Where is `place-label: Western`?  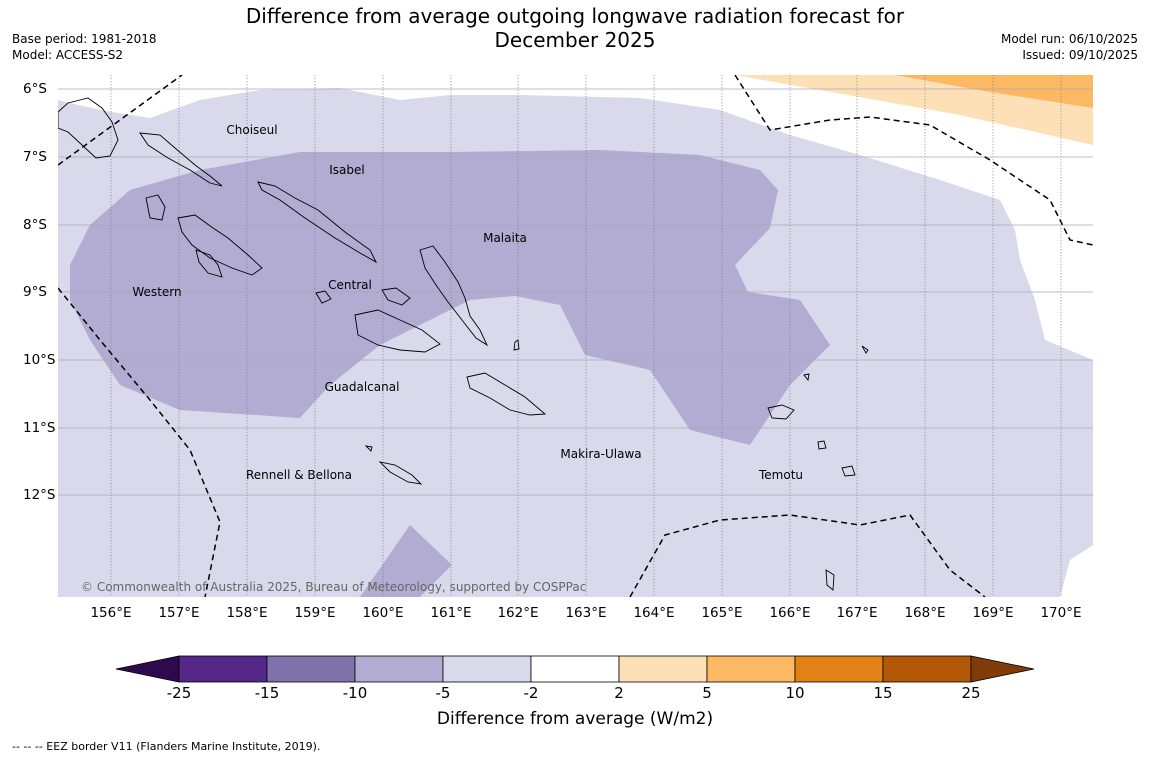
place-label: Western is located at coordinates (156, 292).